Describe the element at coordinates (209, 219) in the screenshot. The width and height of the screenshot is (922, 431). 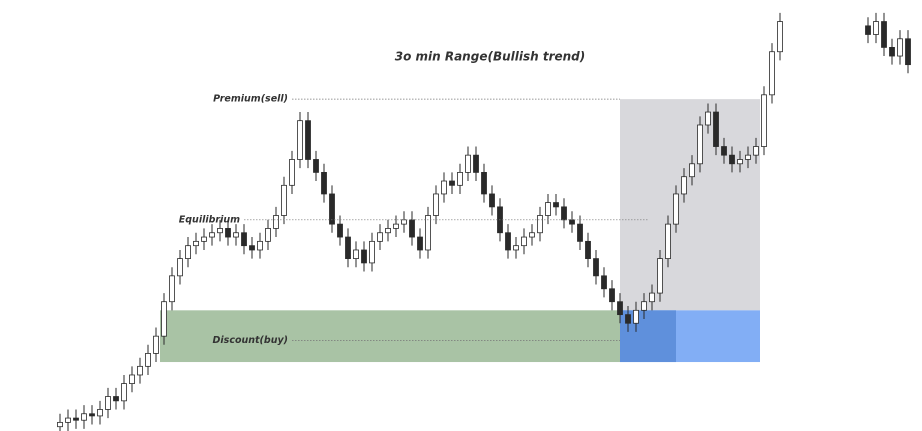
I see `level-label: Equilibrium` at that location.